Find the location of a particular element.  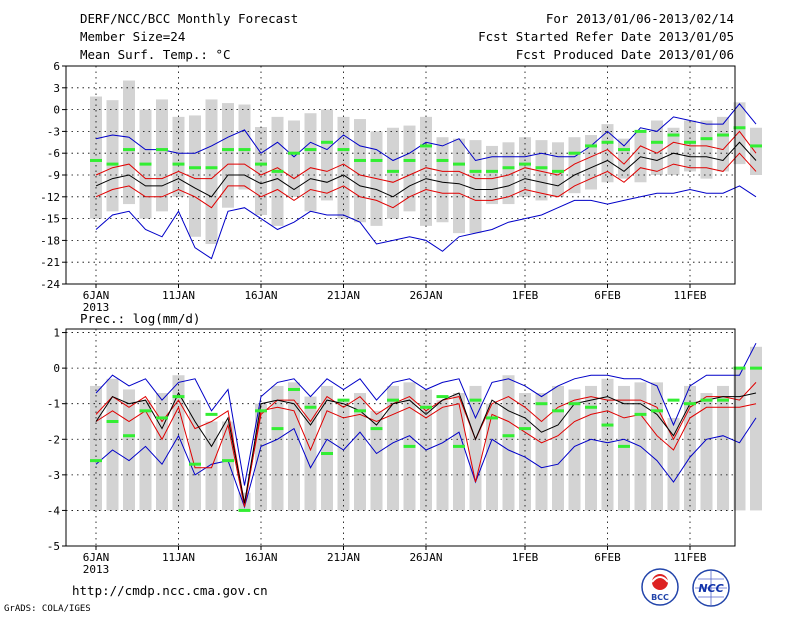

series-mean is located at coordinates (426, 169).